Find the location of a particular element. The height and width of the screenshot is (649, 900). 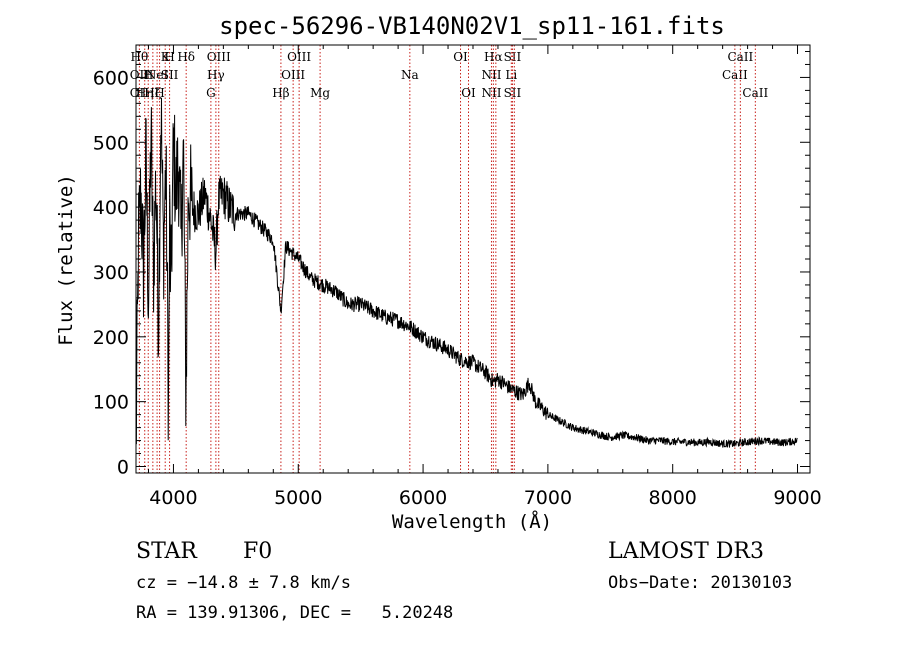

x-tick-label: 6000 is located at coordinates (423, 498).